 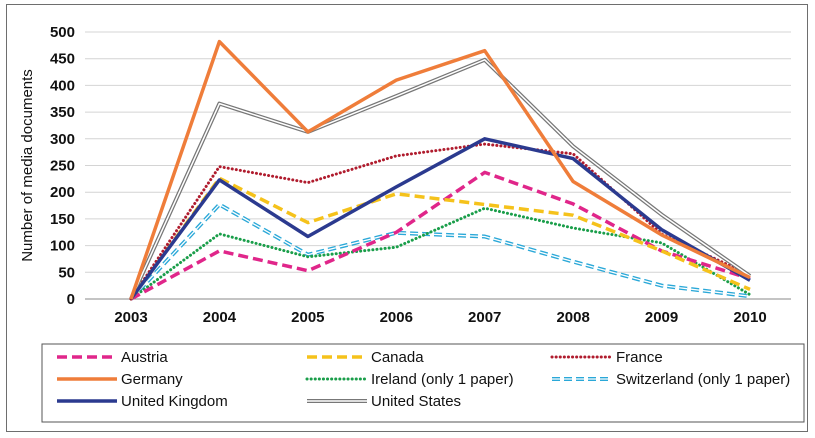 I want to click on y-tick-label: 250, so click(x=62, y=166).